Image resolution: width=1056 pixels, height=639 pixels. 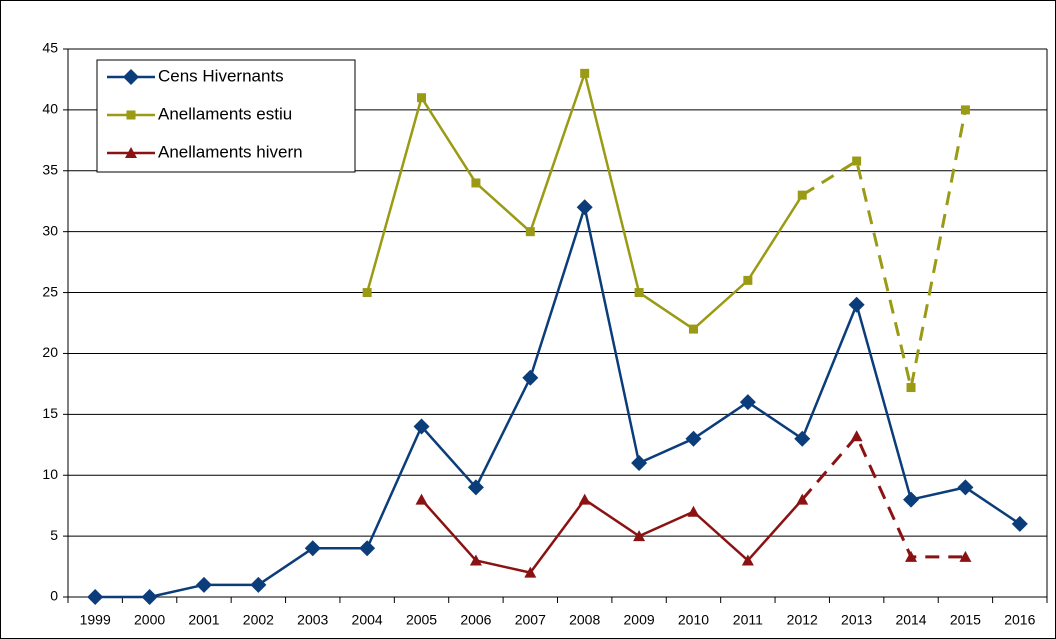 What do you see at coordinates (748, 620) in the screenshot?
I see `x-tick-label: 2011` at bounding box center [748, 620].